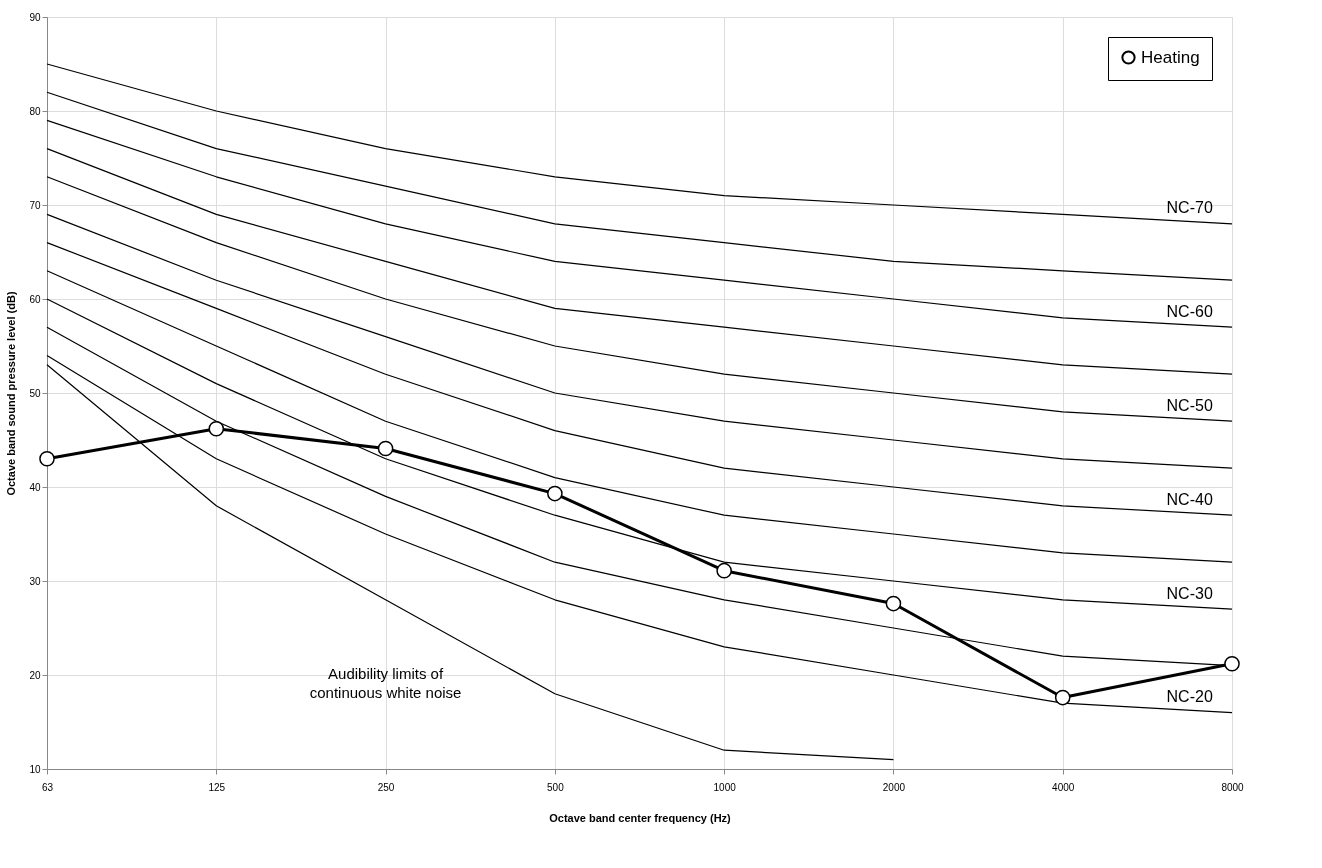 This screenshot has height=868, width=1322. What do you see at coordinates (35, 769) in the screenshot?
I see `y-tick-label: 10` at bounding box center [35, 769].